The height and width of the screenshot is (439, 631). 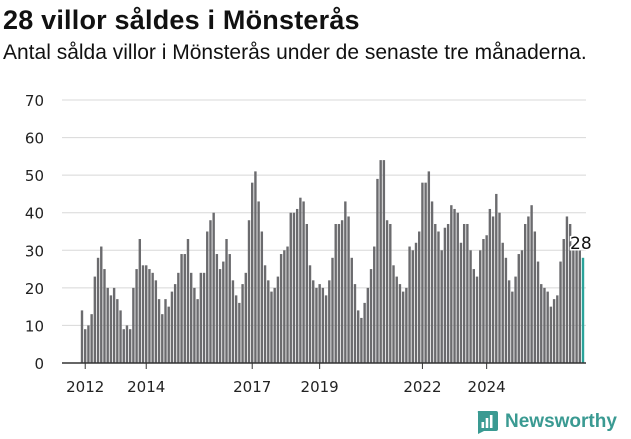 I want to click on newsworthy-logo: Newsworthy, so click(x=546, y=422).